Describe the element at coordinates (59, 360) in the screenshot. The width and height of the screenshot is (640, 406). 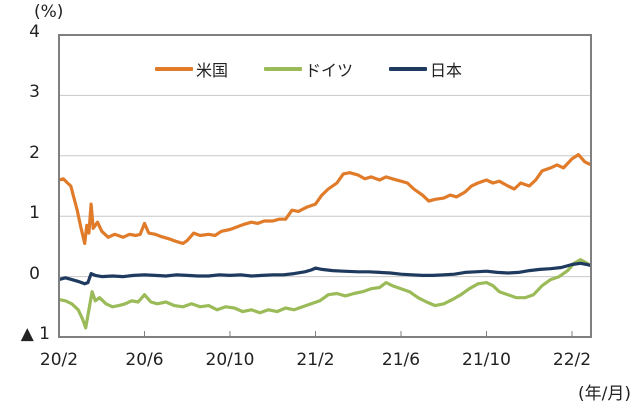
I see `x-tick-label: 20/2` at that location.